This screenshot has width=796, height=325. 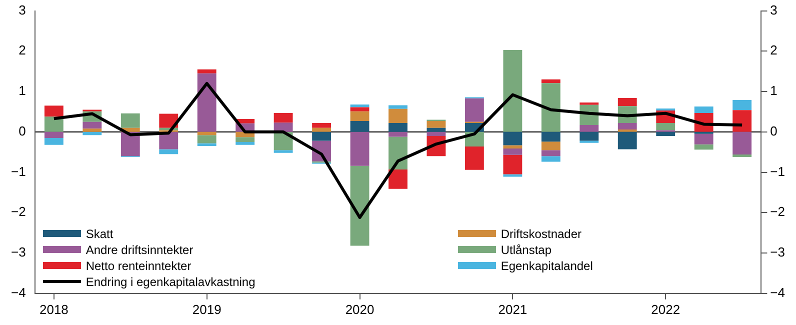 I want to click on legend-label: Driftskostnader, so click(x=541, y=233).